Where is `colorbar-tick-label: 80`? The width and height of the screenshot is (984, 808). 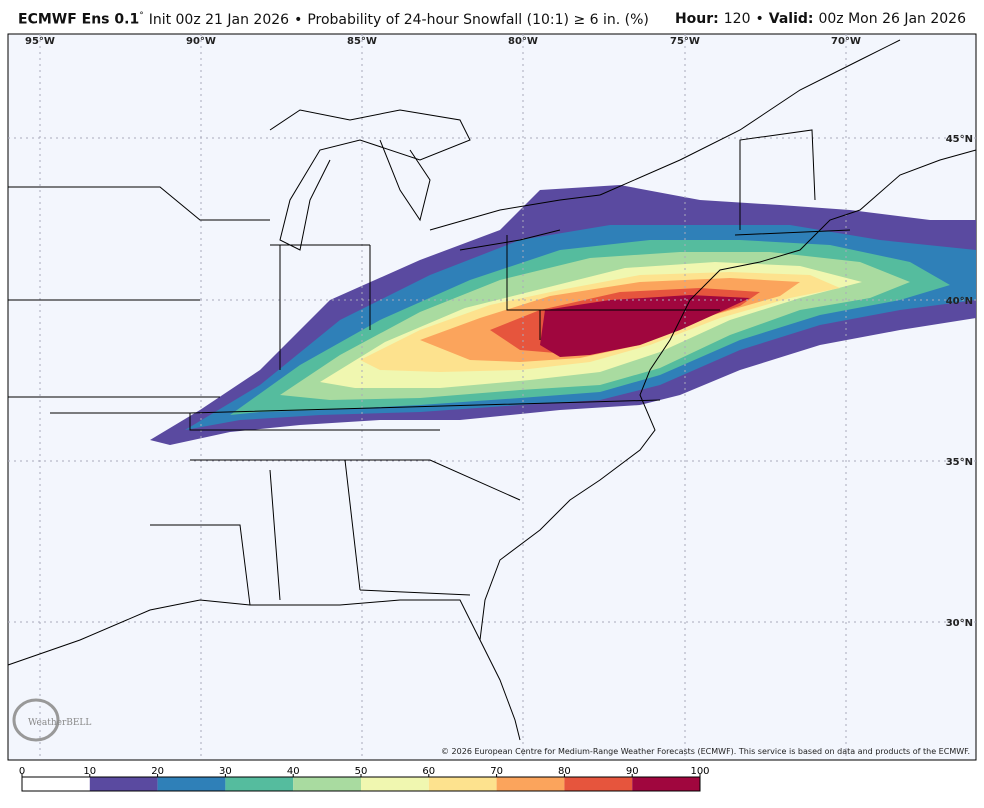
colorbar-tick-label: 80 is located at coordinates (564, 771).